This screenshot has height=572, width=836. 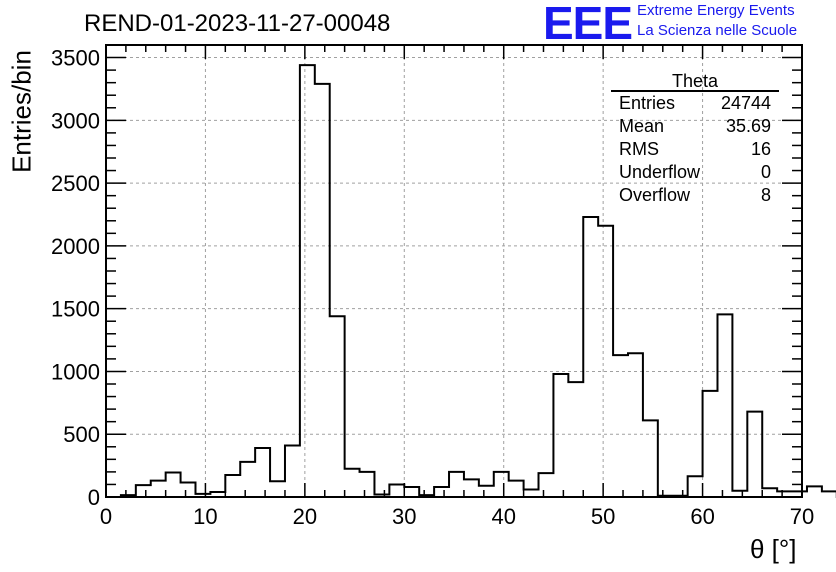 What do you see at coordinates (205, 516) in the screenshot?
I see `x-tick-label: 10` at bounding box center [205, 516].